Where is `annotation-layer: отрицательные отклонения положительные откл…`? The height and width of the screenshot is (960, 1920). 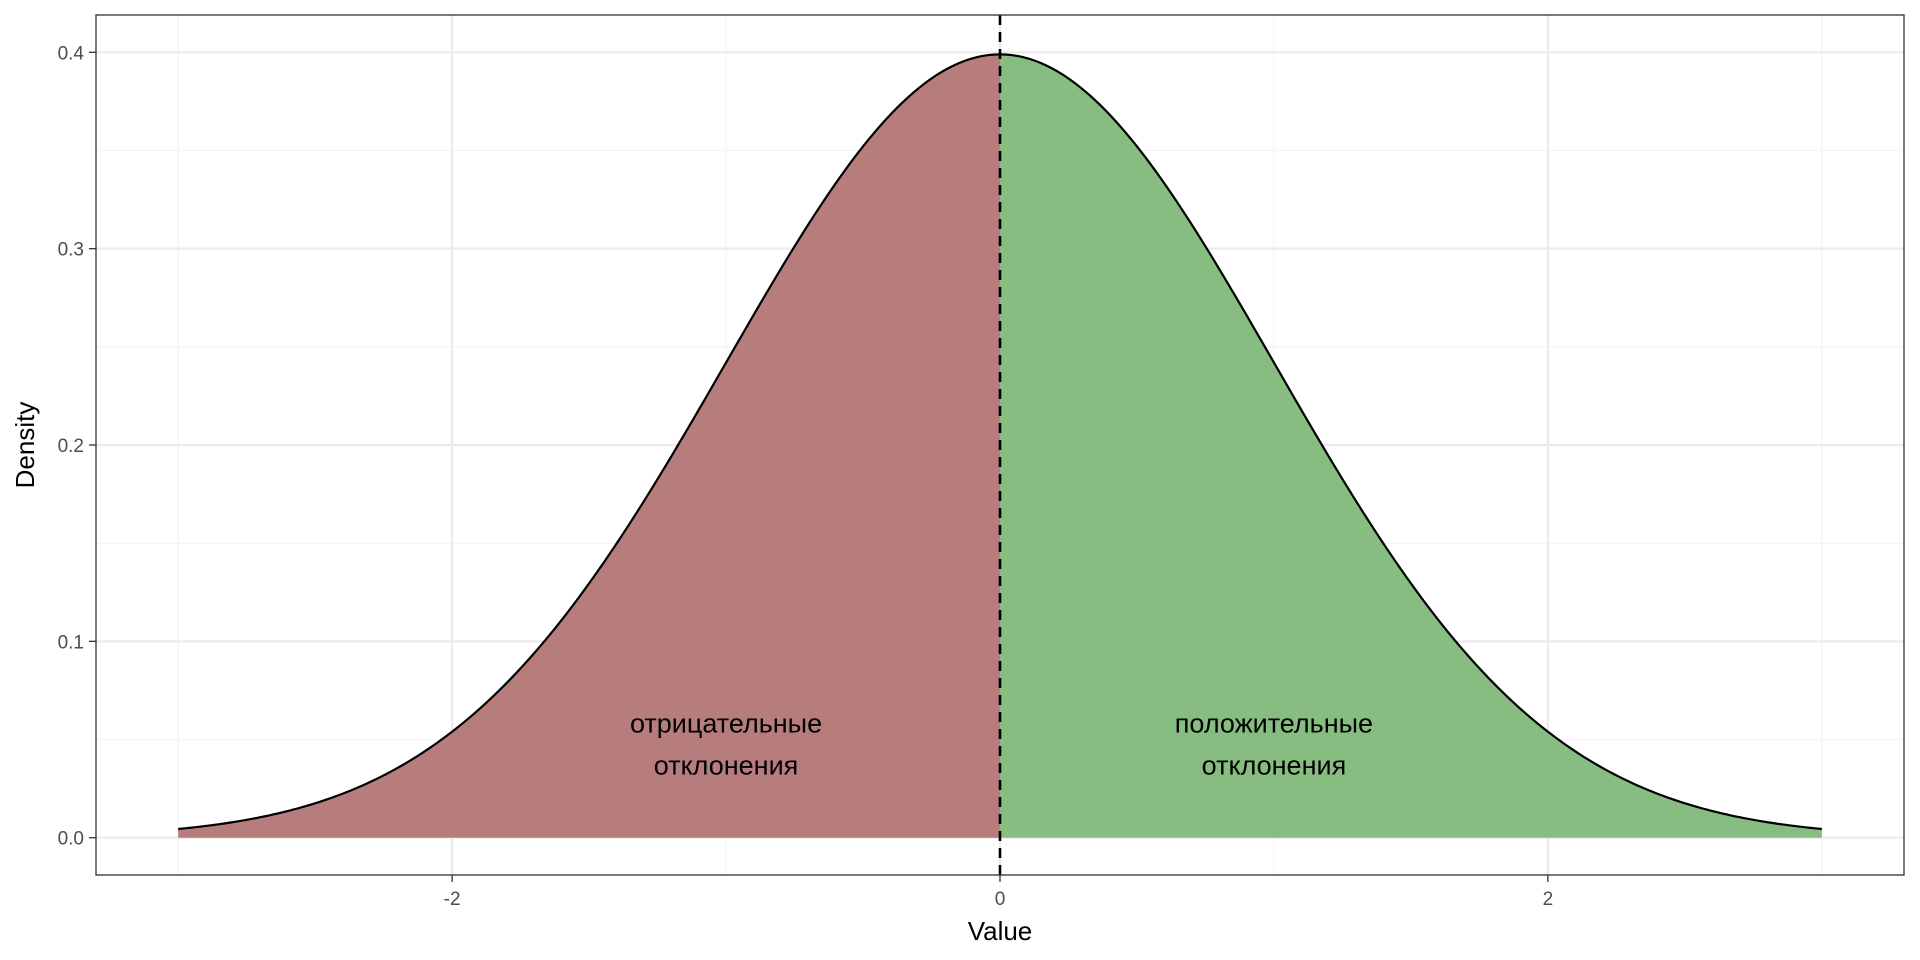
annotation-layer: отрицательные отклонения положительные откл… is located at coordinates (1001, 744).